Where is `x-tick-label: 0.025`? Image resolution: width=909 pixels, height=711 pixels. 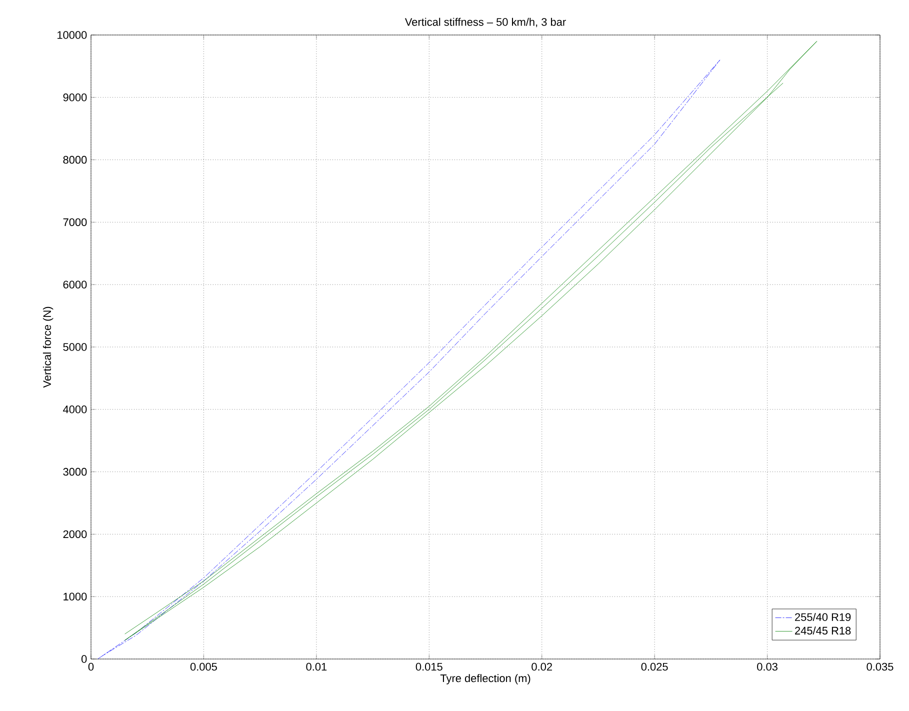 x-tick-label: 0.025 is located at coordinates (654, 666).